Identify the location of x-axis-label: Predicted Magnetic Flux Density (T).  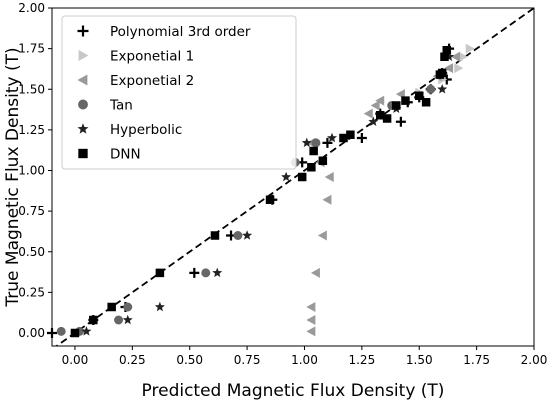
(293, 391).